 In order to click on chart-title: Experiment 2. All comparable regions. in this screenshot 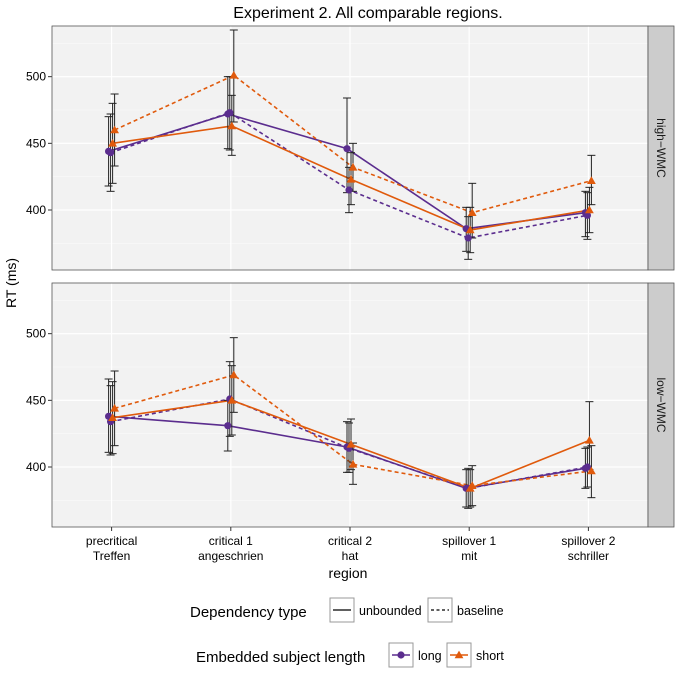, I will do `click(367, 13)`.